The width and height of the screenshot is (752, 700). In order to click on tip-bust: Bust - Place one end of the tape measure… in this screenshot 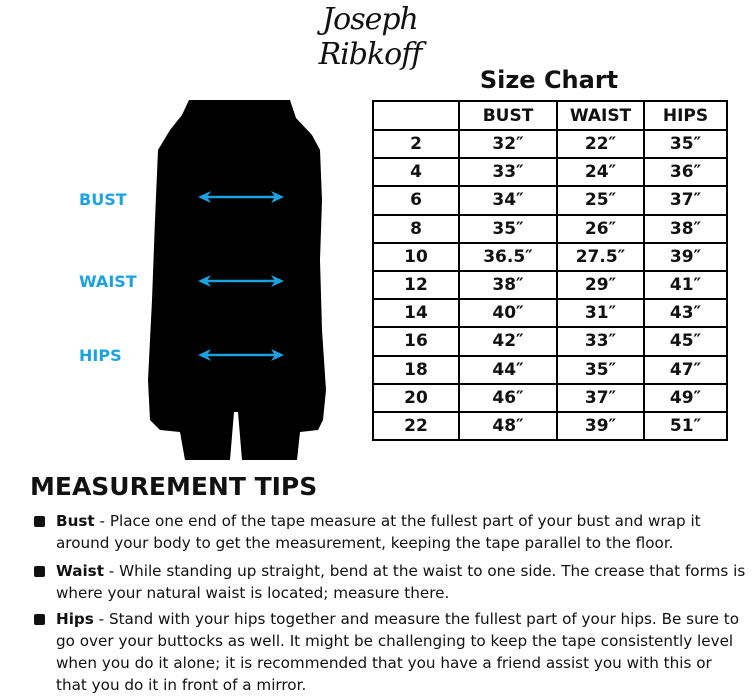, I will do `click(390, 532)`.